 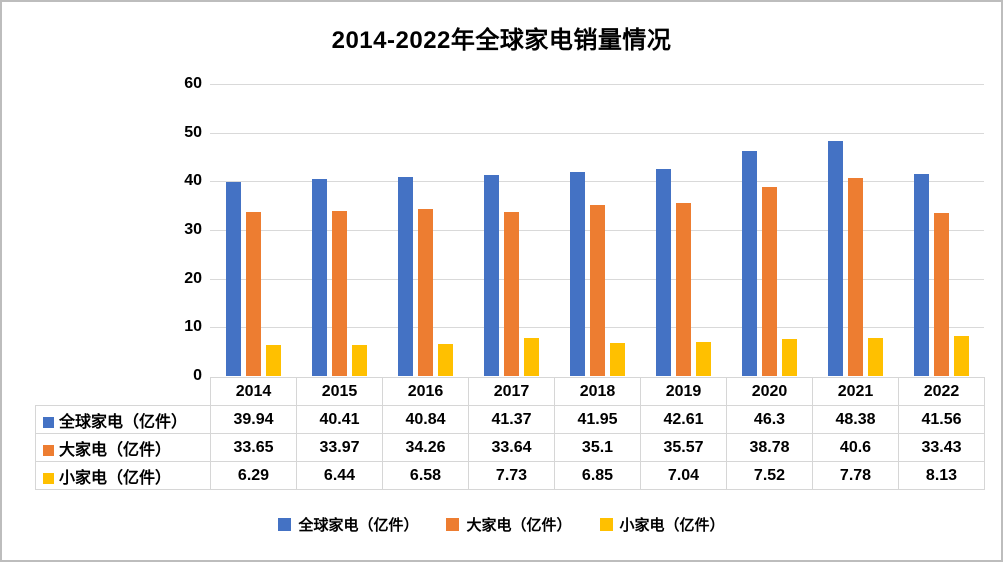 I want to click on legend-item: 小家电（亿件）, so click(x=662, y=524).